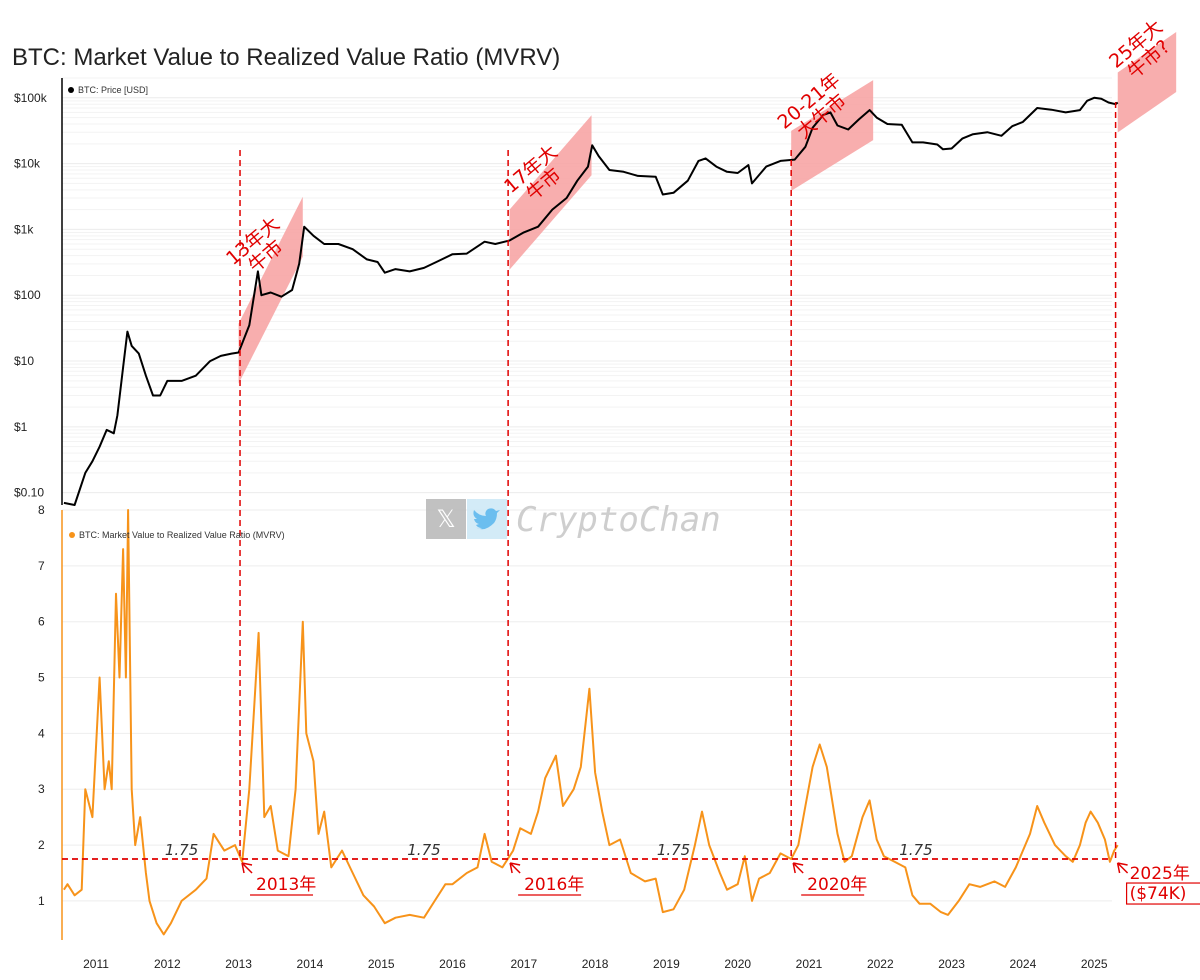 The height and width of the screenshot is (980, 1200). What do you see at coordinates (286, 885) in the screenshot?
I see `marker-label: 2013年` at bounding box center [286, 885].